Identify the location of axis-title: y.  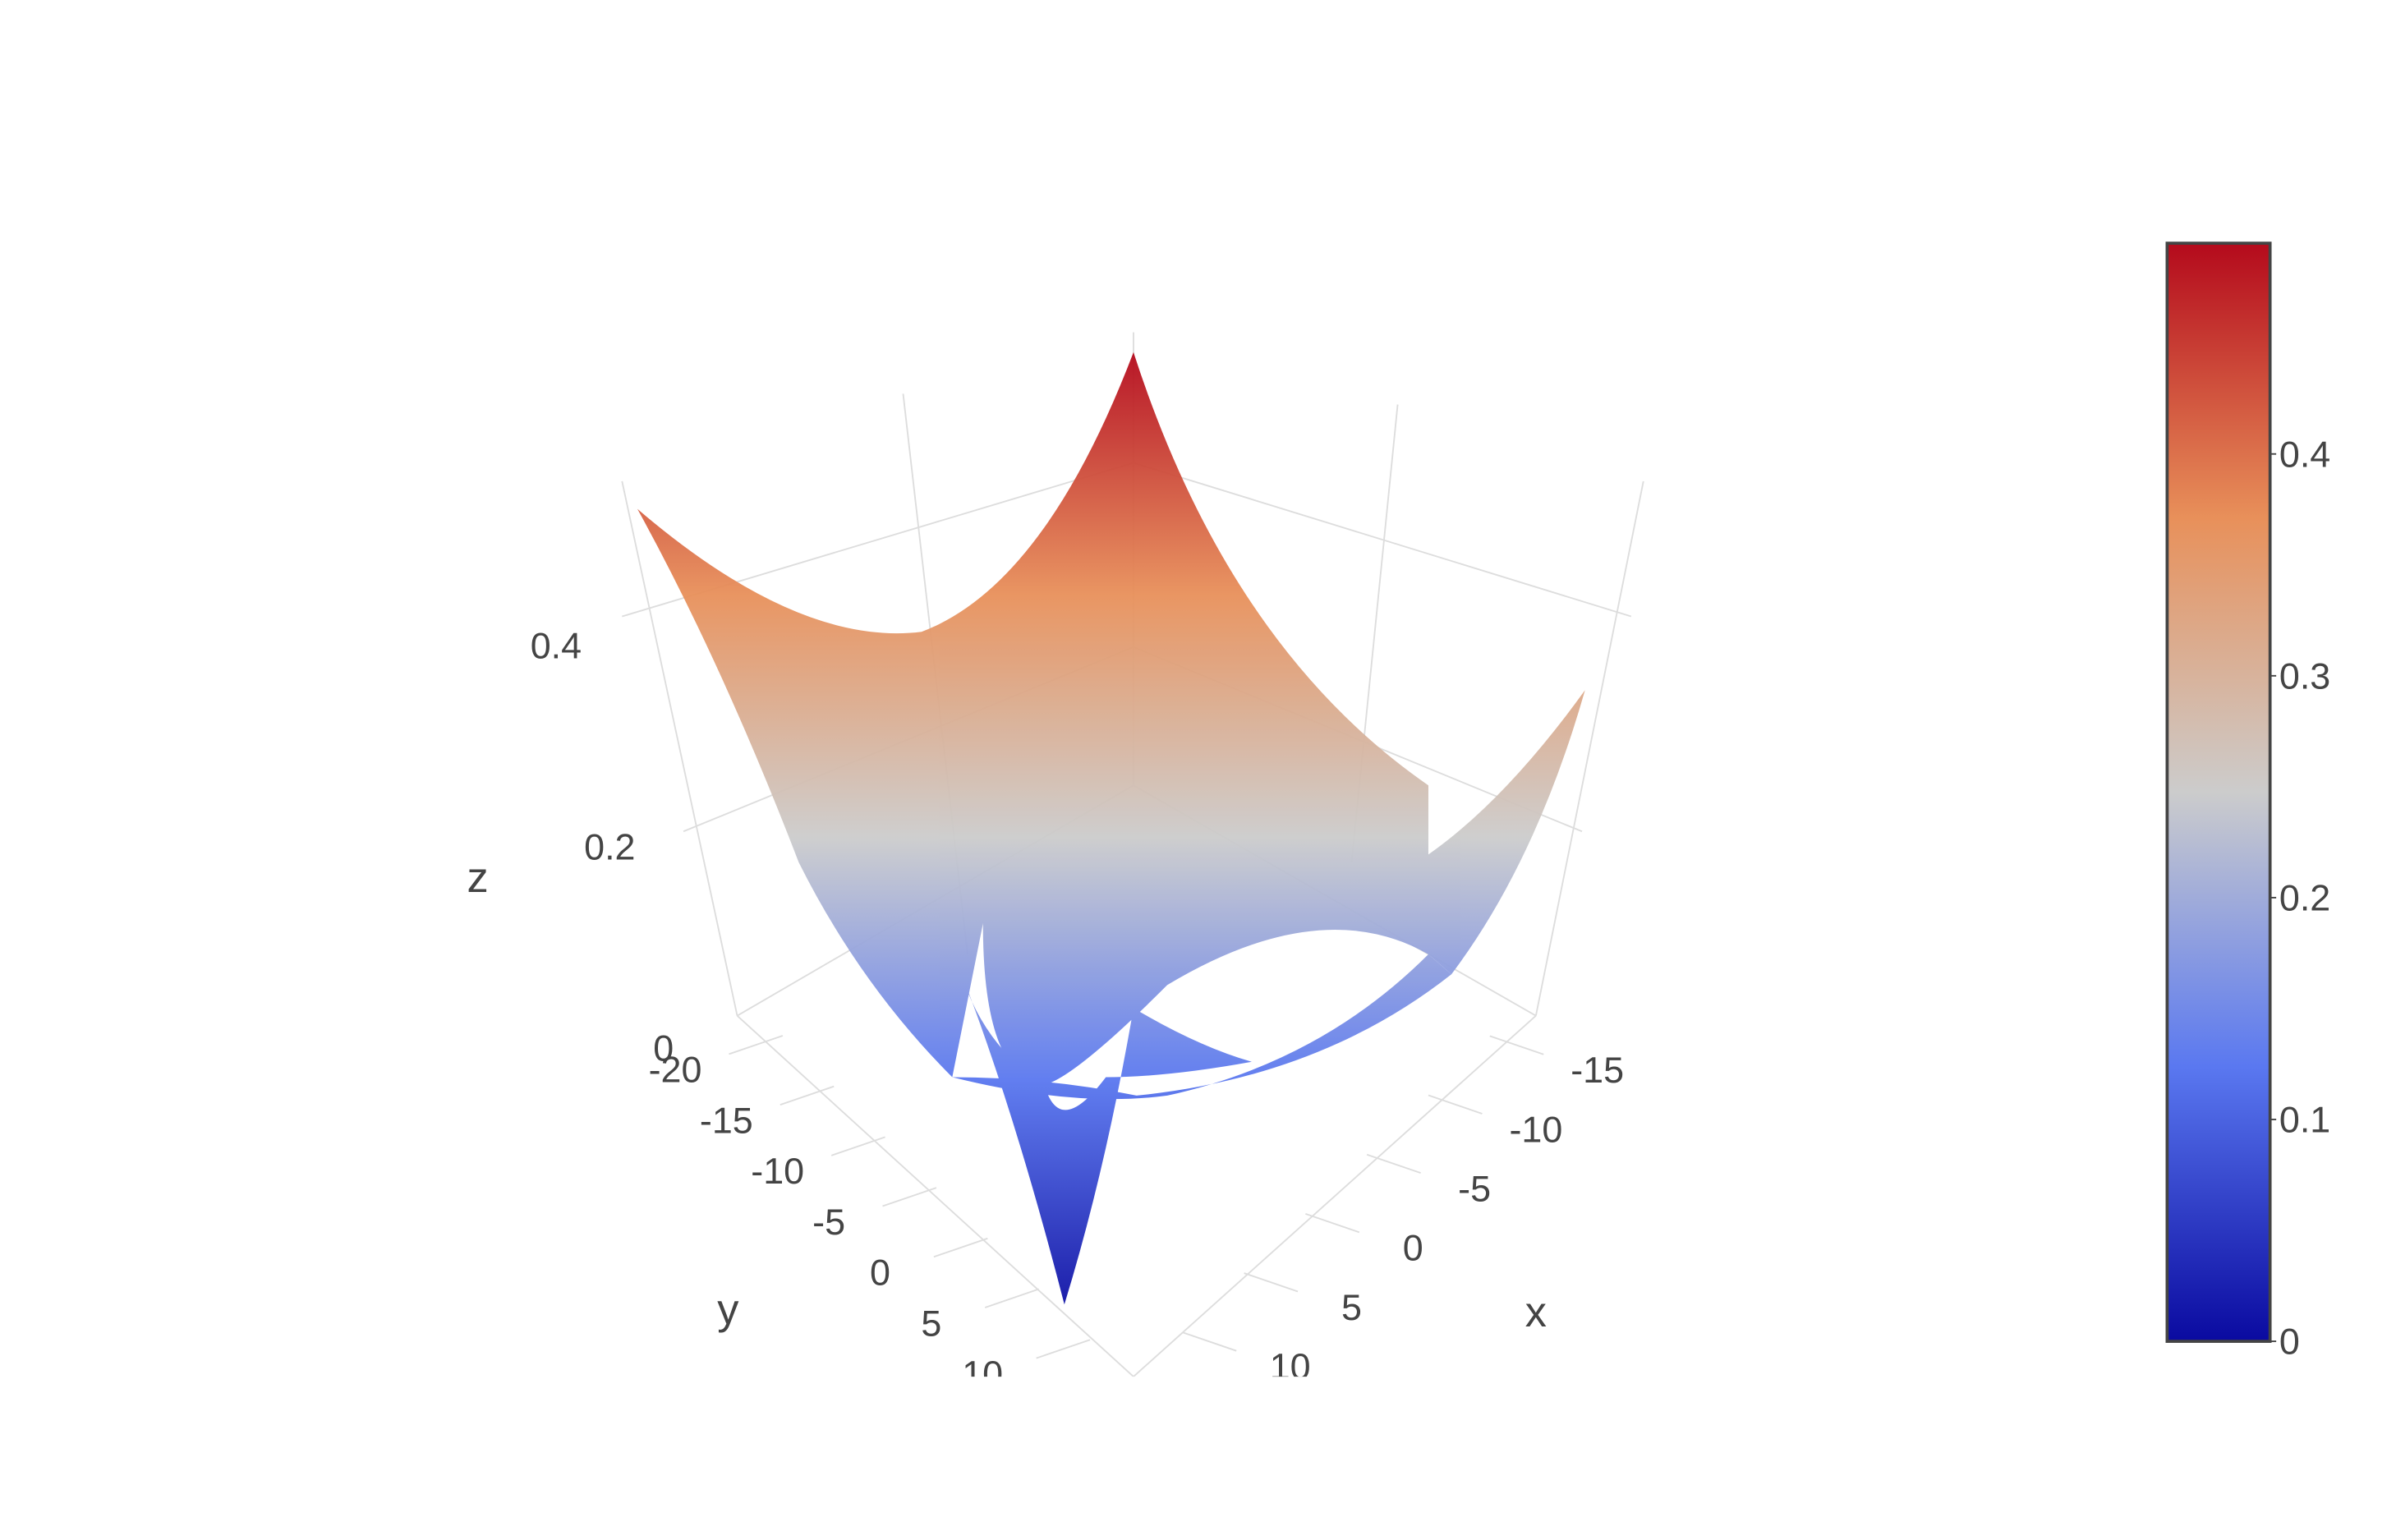
(728, 1309).